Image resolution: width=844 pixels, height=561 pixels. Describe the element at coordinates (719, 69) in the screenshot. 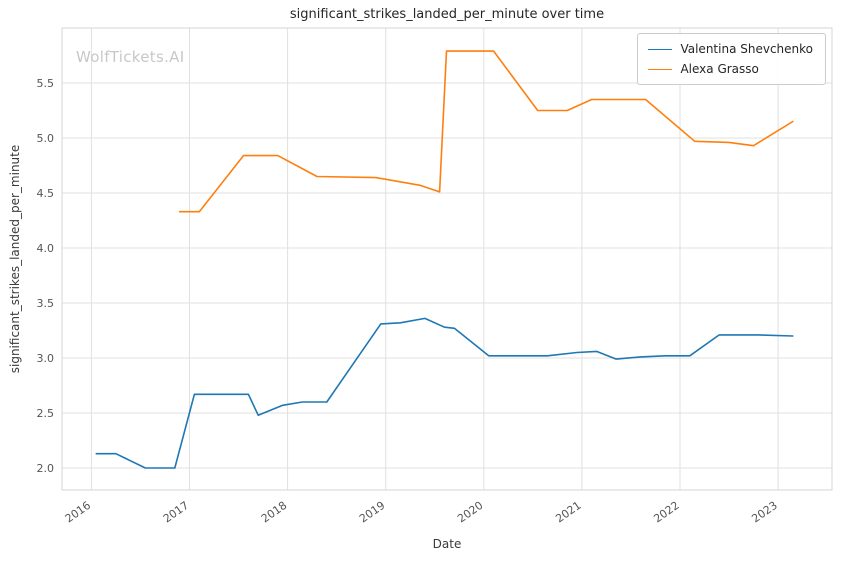

I see `legend-label-alexa: Alexa Grasso` at that location.